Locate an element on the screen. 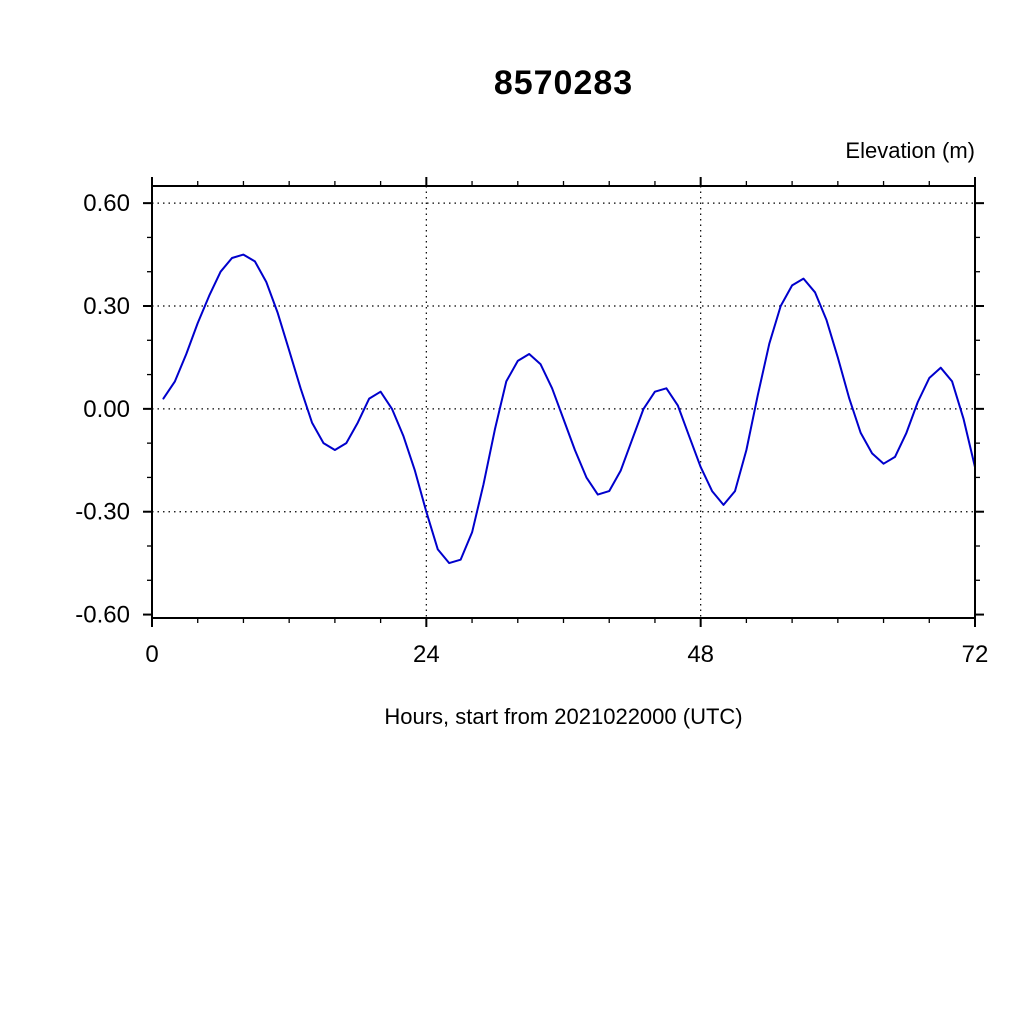  x-tick-label: 48 is located at coordinates (700, 654).